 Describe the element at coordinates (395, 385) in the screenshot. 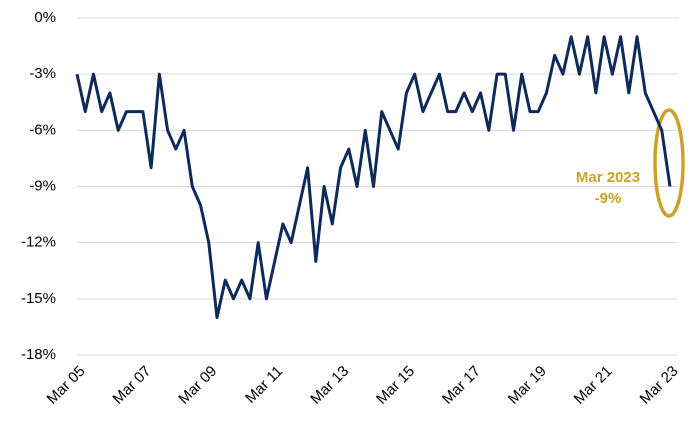

I see `x-tick-label: Mar 15` at that location.